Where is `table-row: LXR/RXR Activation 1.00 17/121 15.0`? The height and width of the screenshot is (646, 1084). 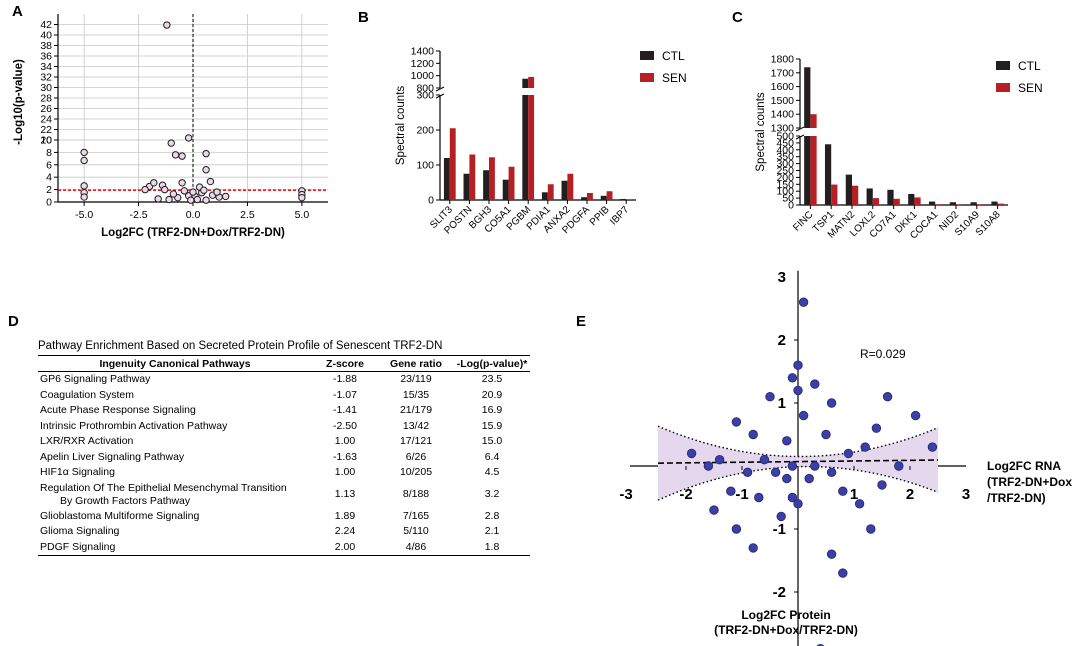
table-row: LXR/RXR Activation 1.00 17/121 15.0 is located at coordinates (284, 442).